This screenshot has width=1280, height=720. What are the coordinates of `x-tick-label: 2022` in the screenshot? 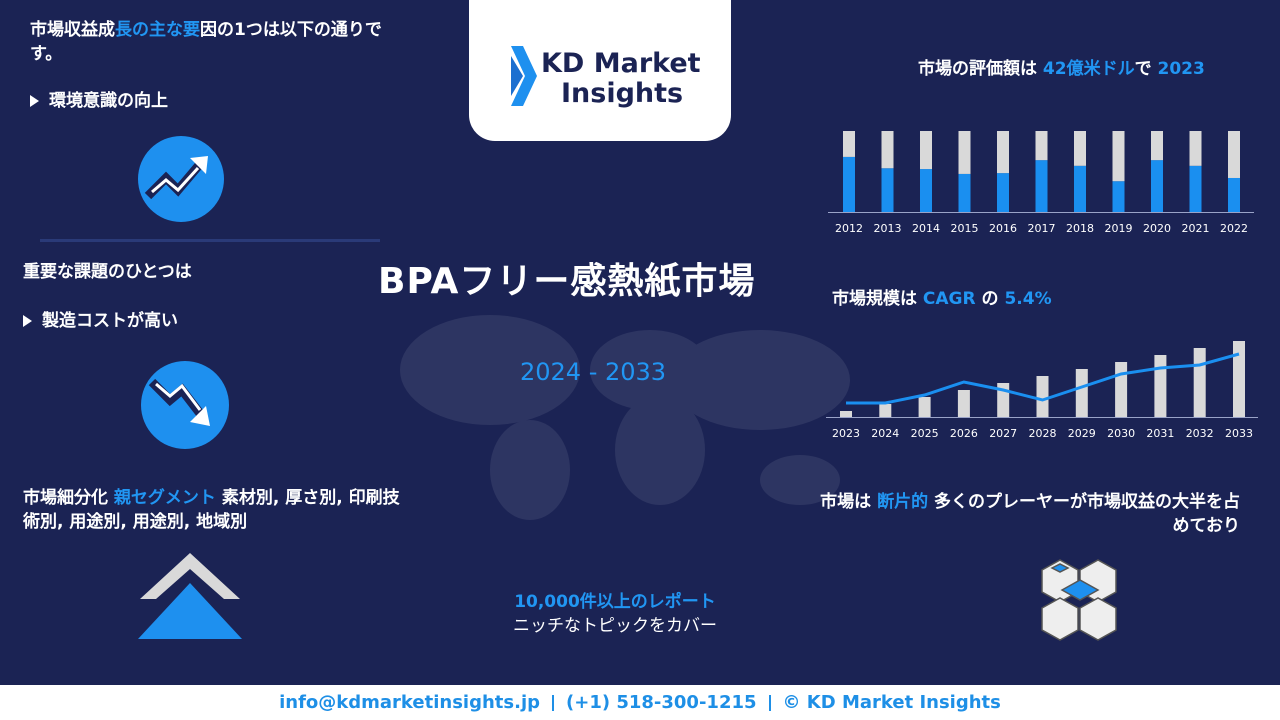 It's located at (1234, 228).